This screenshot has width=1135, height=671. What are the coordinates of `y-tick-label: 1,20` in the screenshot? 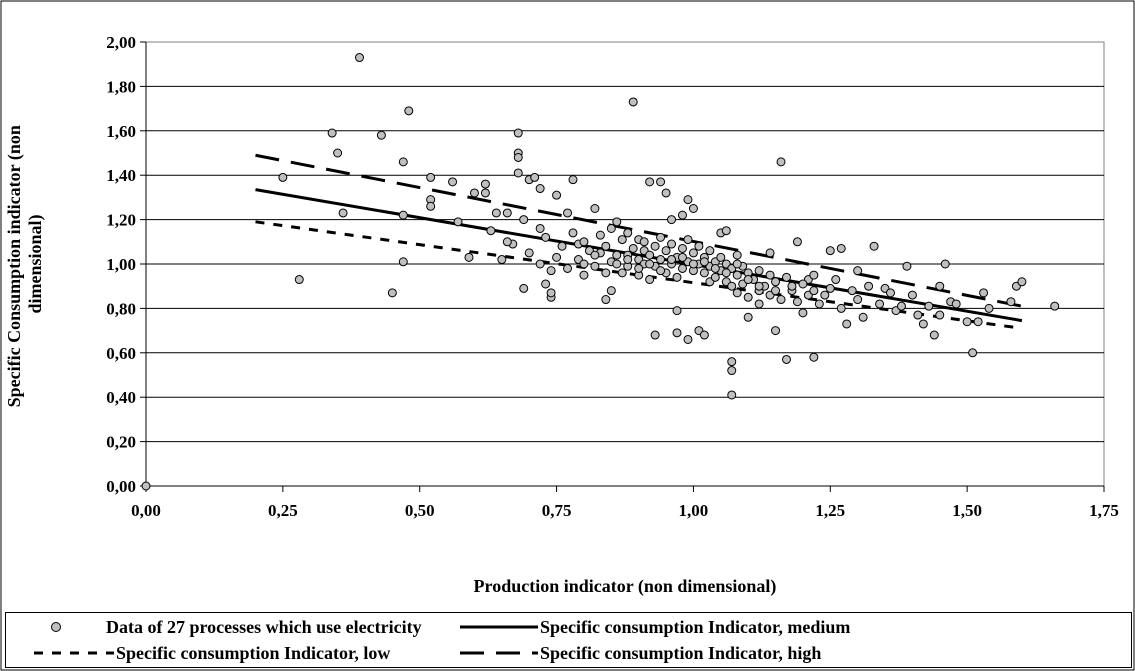 It's located at (121, 220).